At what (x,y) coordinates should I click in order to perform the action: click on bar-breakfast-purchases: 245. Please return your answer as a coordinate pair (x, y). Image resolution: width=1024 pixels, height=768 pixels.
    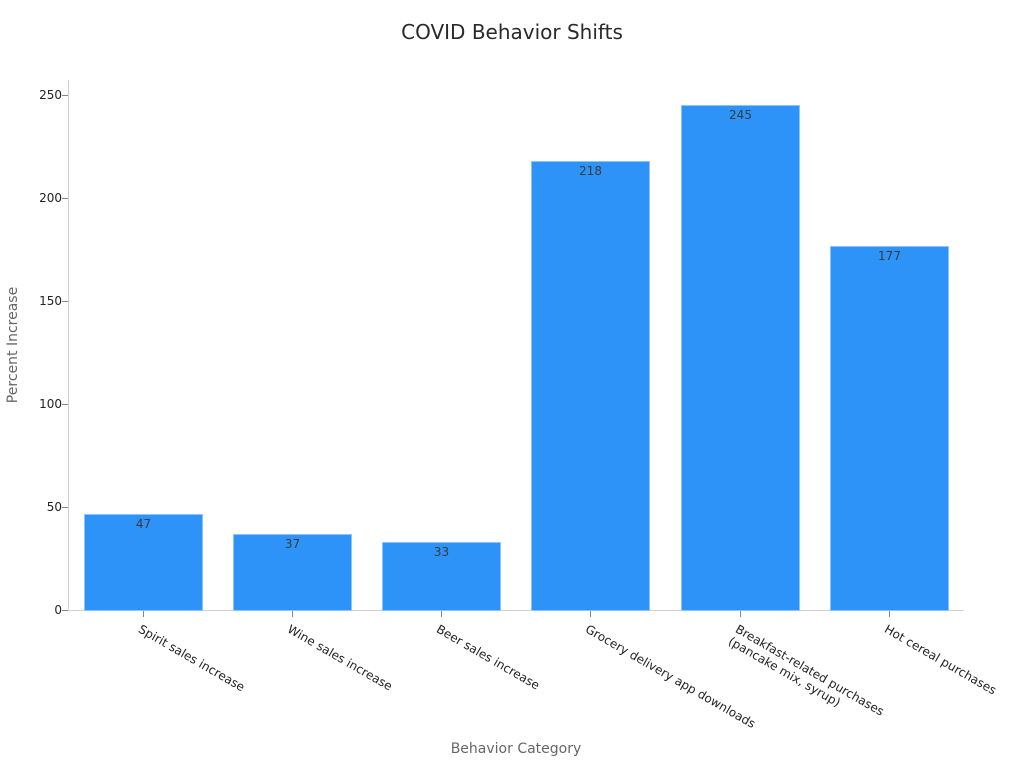
    Looking at the image, I should click on (740, 358).